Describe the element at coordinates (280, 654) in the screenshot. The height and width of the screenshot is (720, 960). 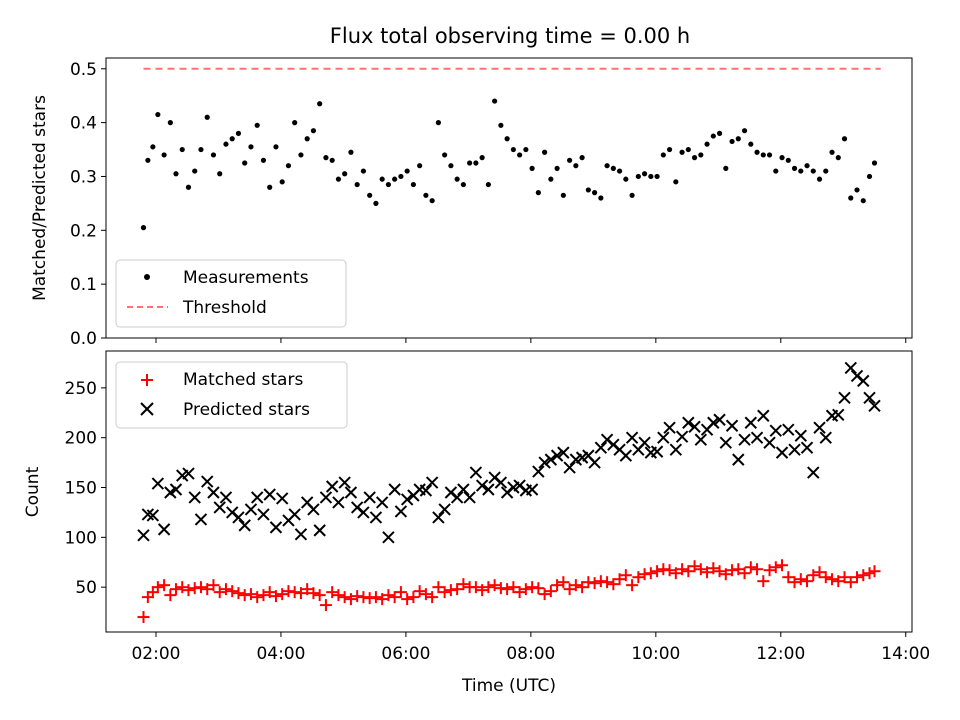
I see `x-tick-label: 04:00` at that location.